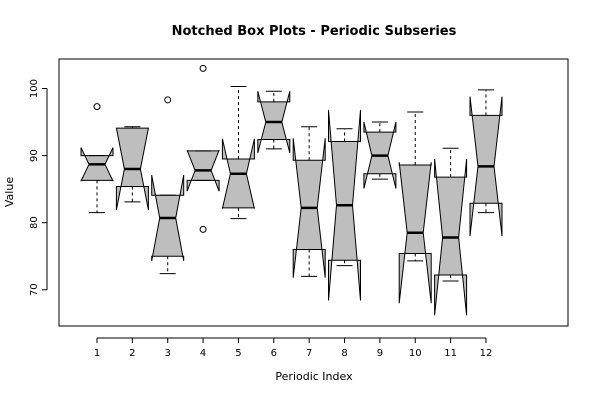  I want to click on y-axis: 70 80 90 100, so click(38, 187).